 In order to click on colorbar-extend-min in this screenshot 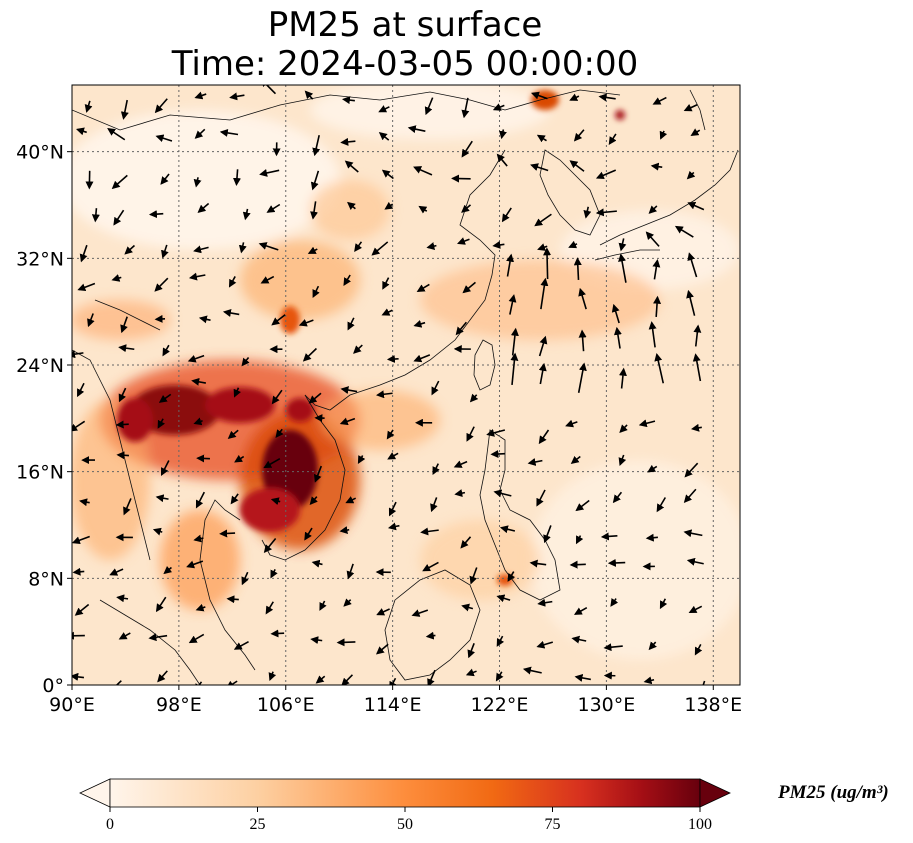, I will do `click(95, 793)`.